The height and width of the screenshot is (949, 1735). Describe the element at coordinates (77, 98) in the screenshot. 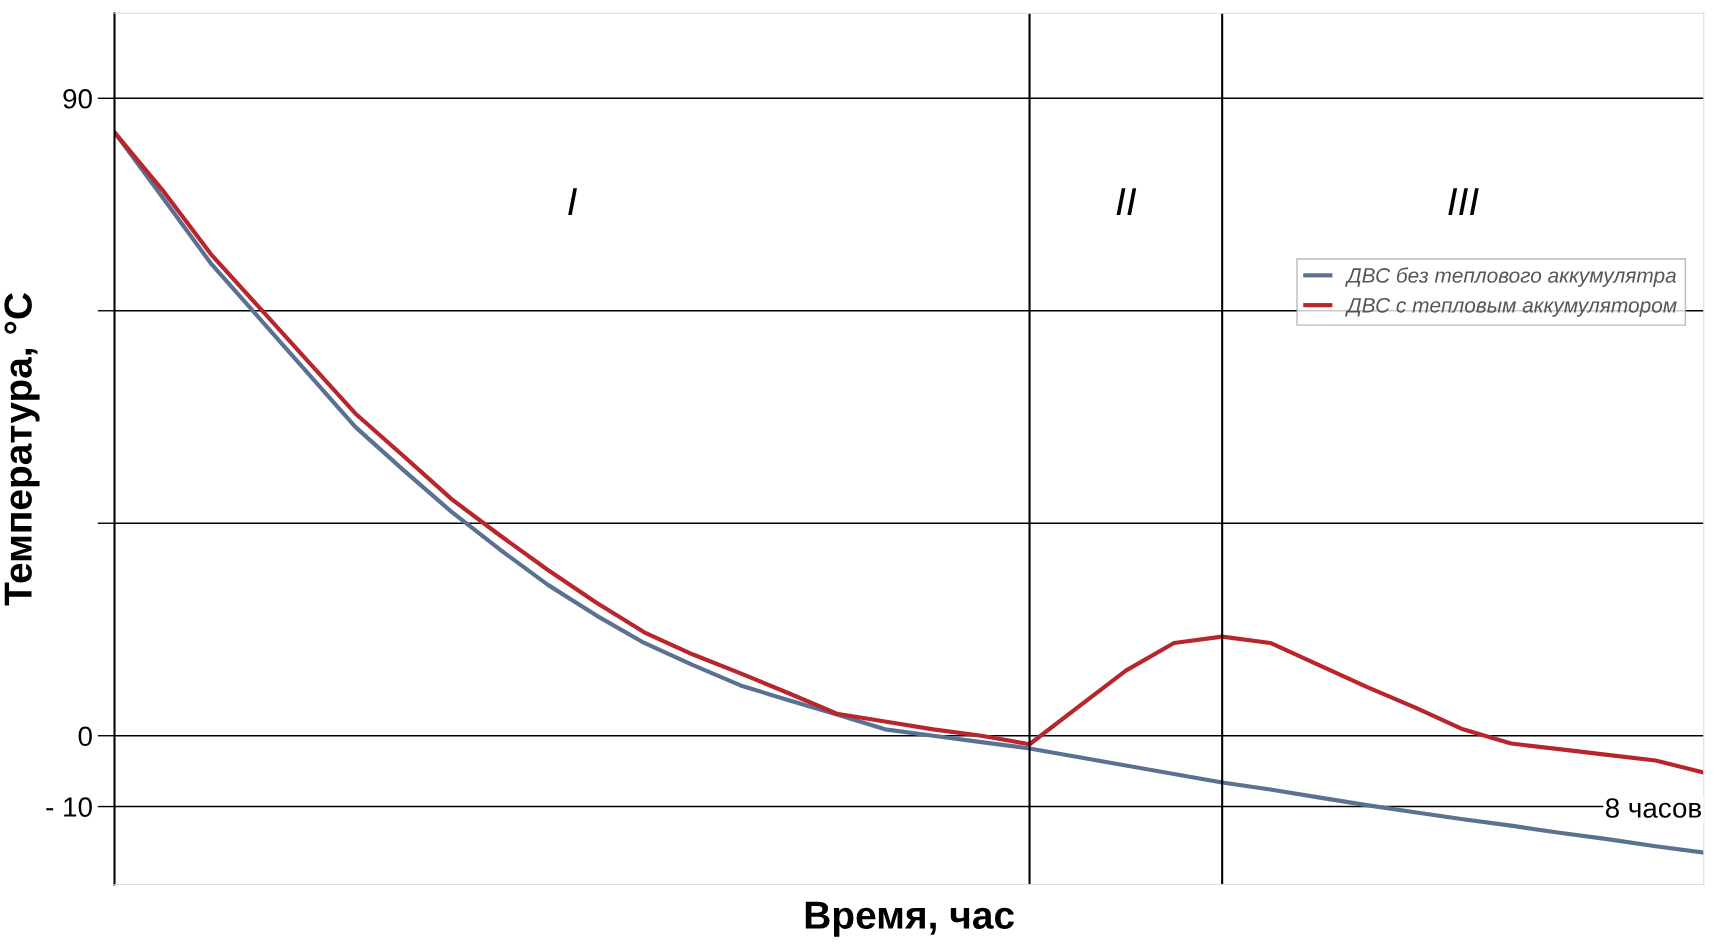

I see `y-tick-label: 90` at that location.